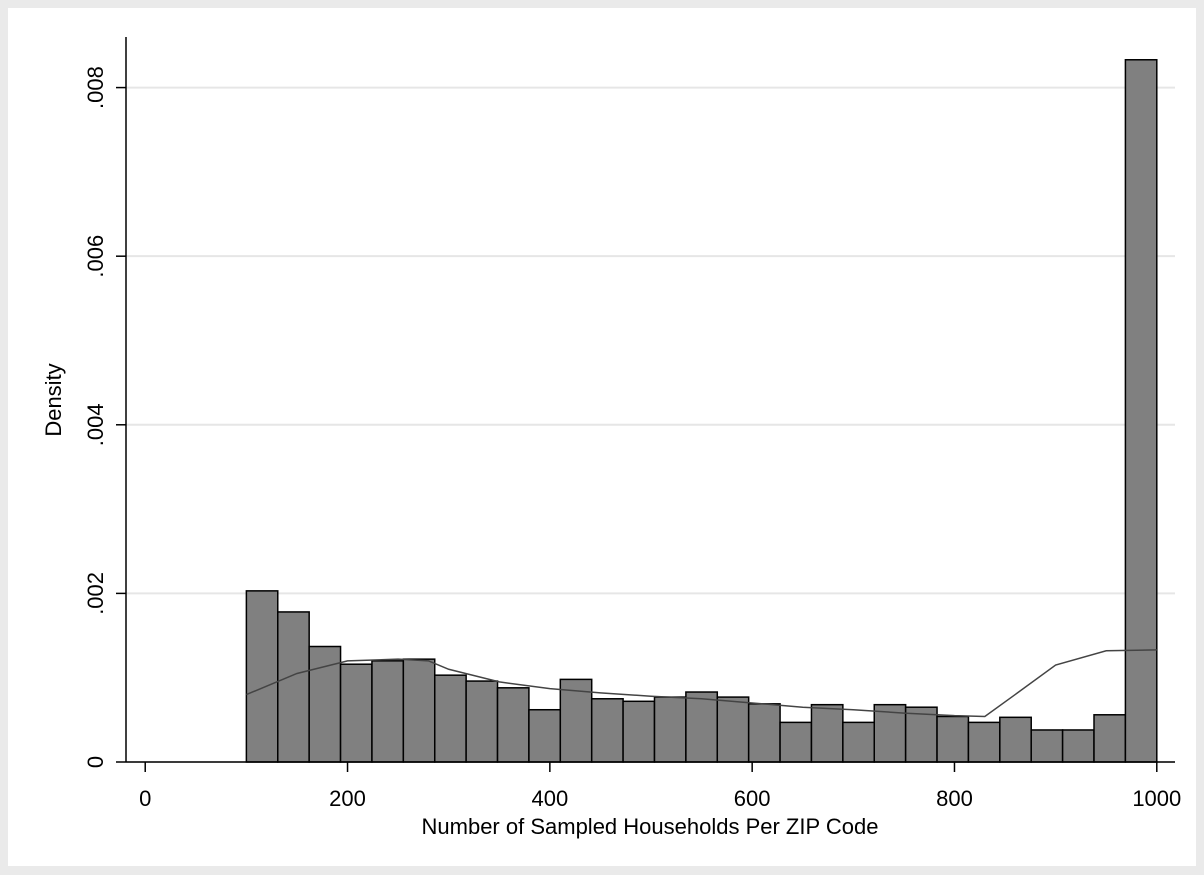 Image resolution: width=1204 pixels, height=875 pixels. Describe the element at coordinates (549, 798) in the screenshot. I see `x-tick-label: 400` at that location.